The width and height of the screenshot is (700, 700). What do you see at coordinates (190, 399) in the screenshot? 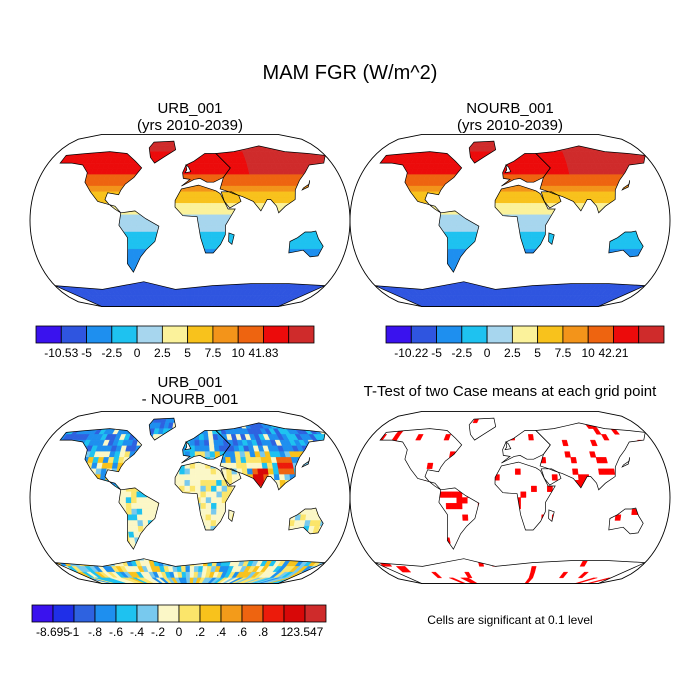
I see `panel-title-diff-line2: - NOURB_001` at bounding box center [190, 399].